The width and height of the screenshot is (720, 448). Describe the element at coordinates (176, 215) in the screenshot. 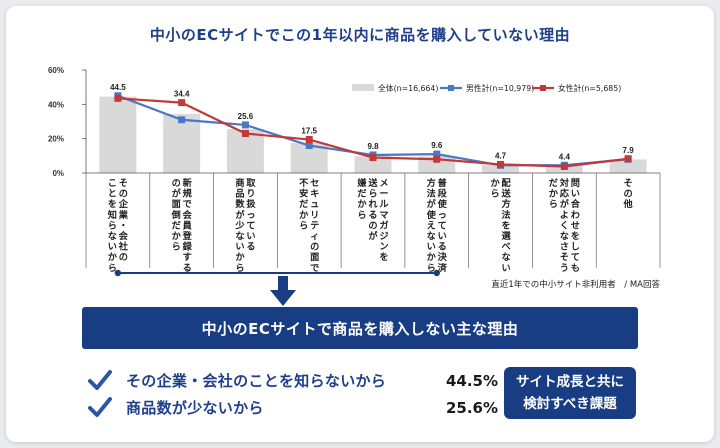

I see `category-label: のが面倒だから` at that location.